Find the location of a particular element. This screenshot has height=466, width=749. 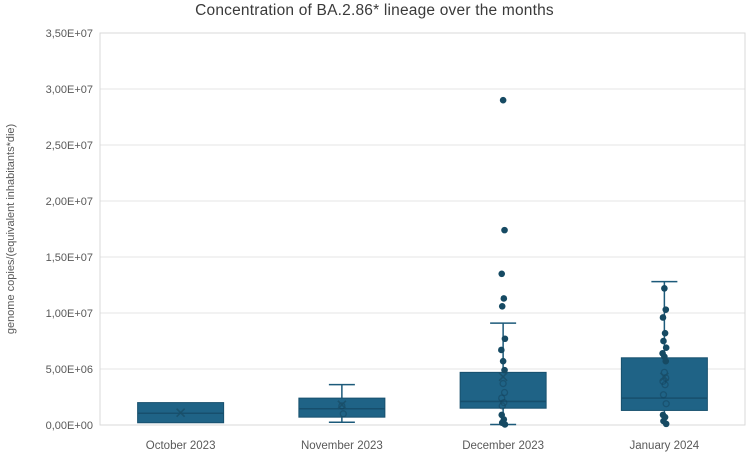

y-tick-label: 3,00E+07 is located at coordinates (69, 90).